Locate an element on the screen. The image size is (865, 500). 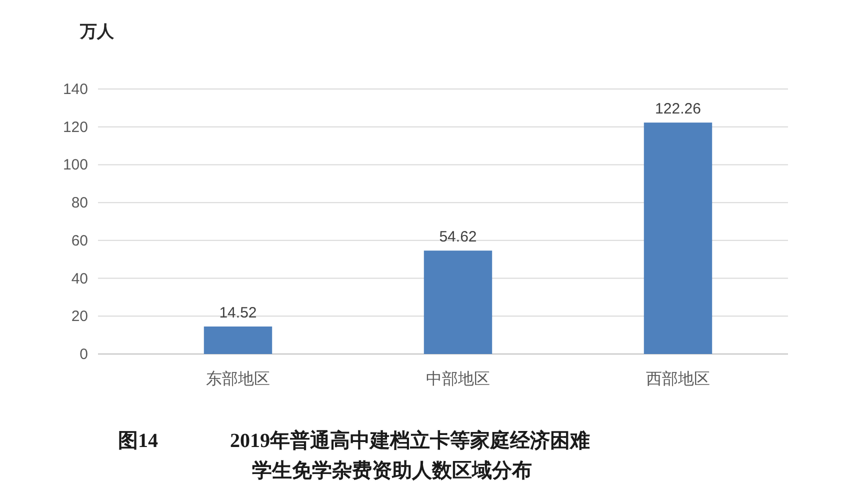
data-label: 14.52 is located at coordinates (238, 313).